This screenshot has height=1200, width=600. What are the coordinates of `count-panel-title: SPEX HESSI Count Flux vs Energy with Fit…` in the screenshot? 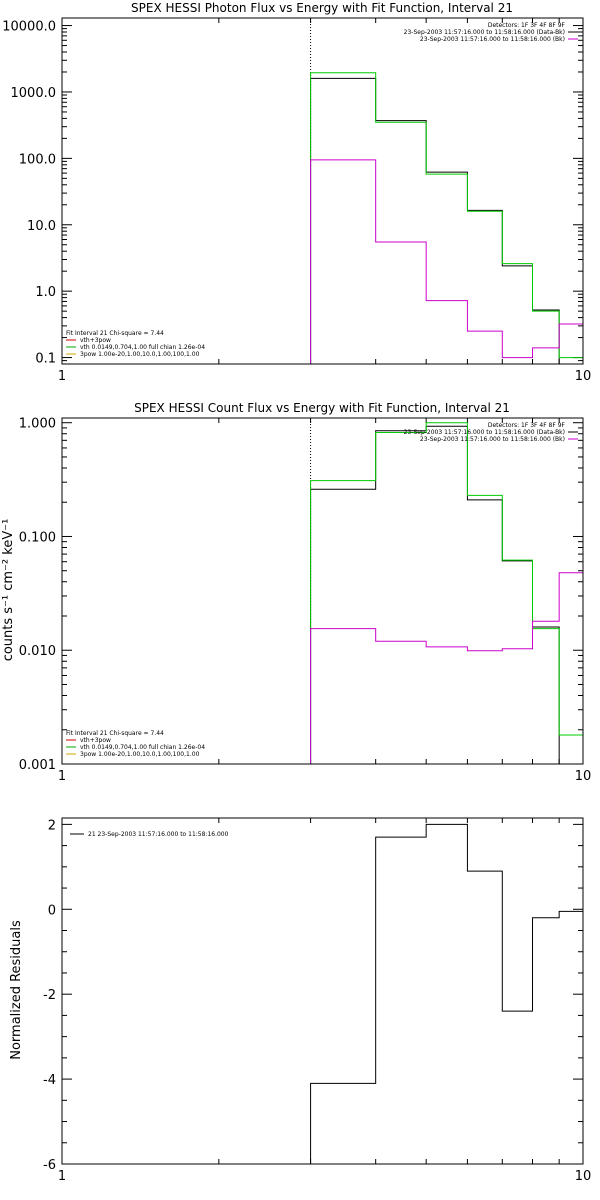 It's located at (322, 408).